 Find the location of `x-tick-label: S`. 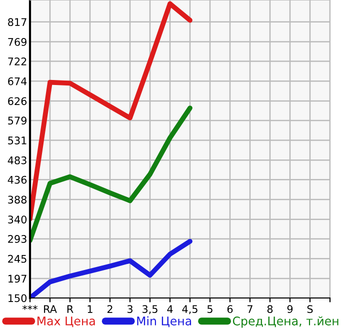

x-tick-label: S is located at coordinates (310, 309).